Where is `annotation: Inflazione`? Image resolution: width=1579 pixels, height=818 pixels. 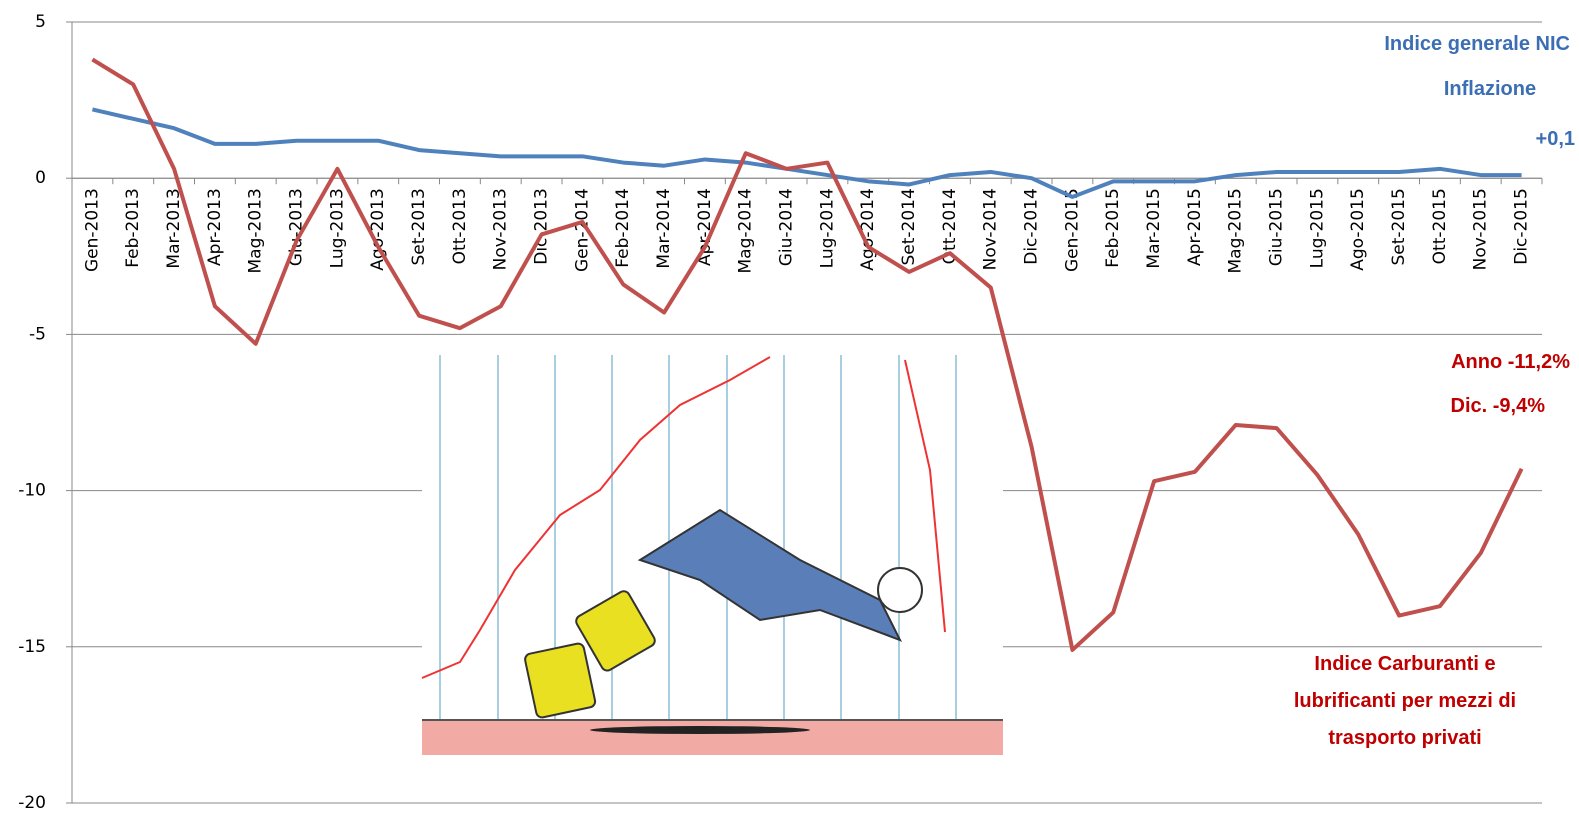
annotation: Inflazione is located at coordinates (1490, 89).